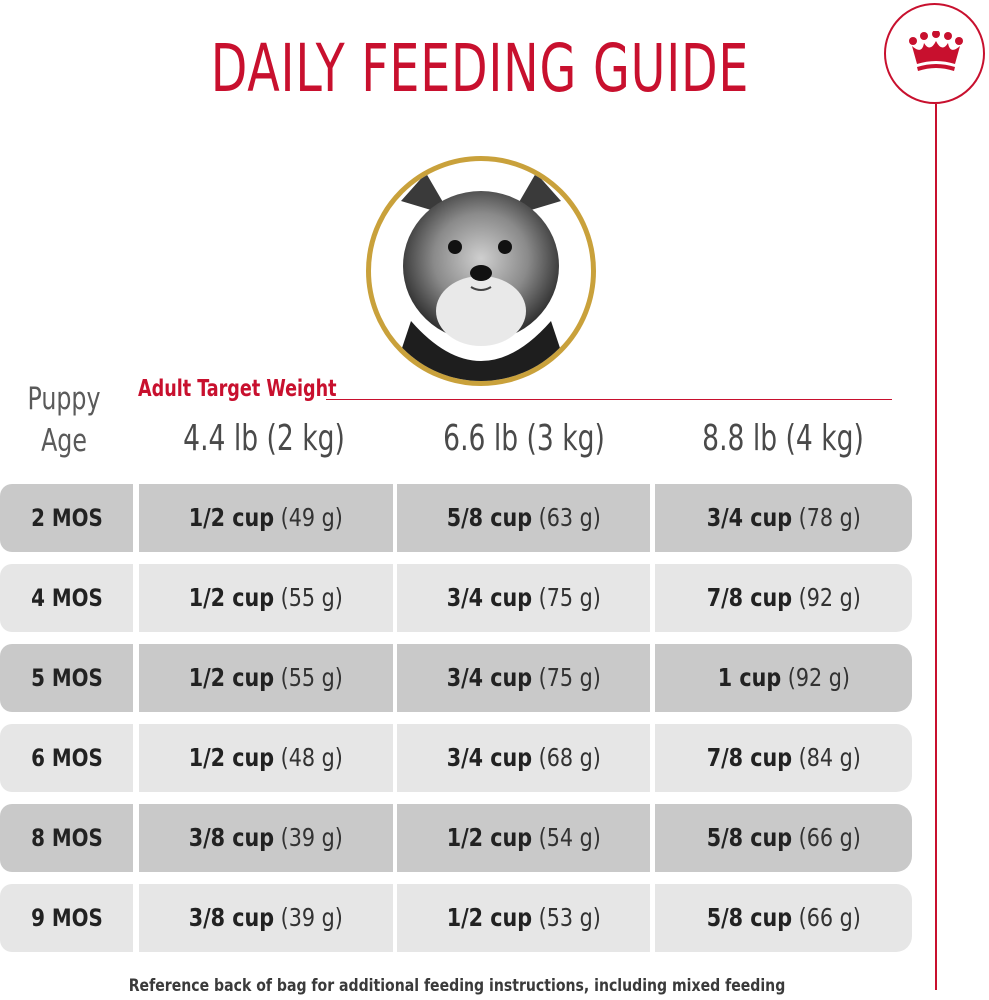 This screenshot has width=989, height=1000. Describe the element at coordinates (66, 598) in the screenshot. I see `age-cell: 4 MOS` at that location.